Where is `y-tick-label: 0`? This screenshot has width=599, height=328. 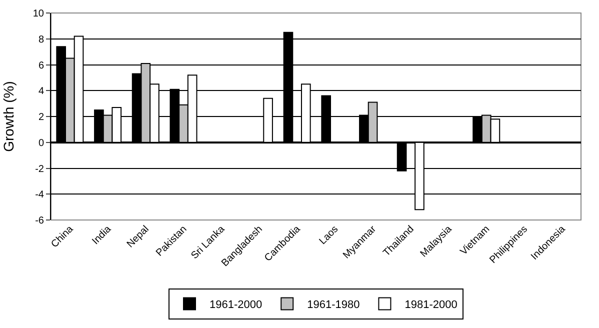 y-tick-label: 0 is located at coordinates (41, 143).